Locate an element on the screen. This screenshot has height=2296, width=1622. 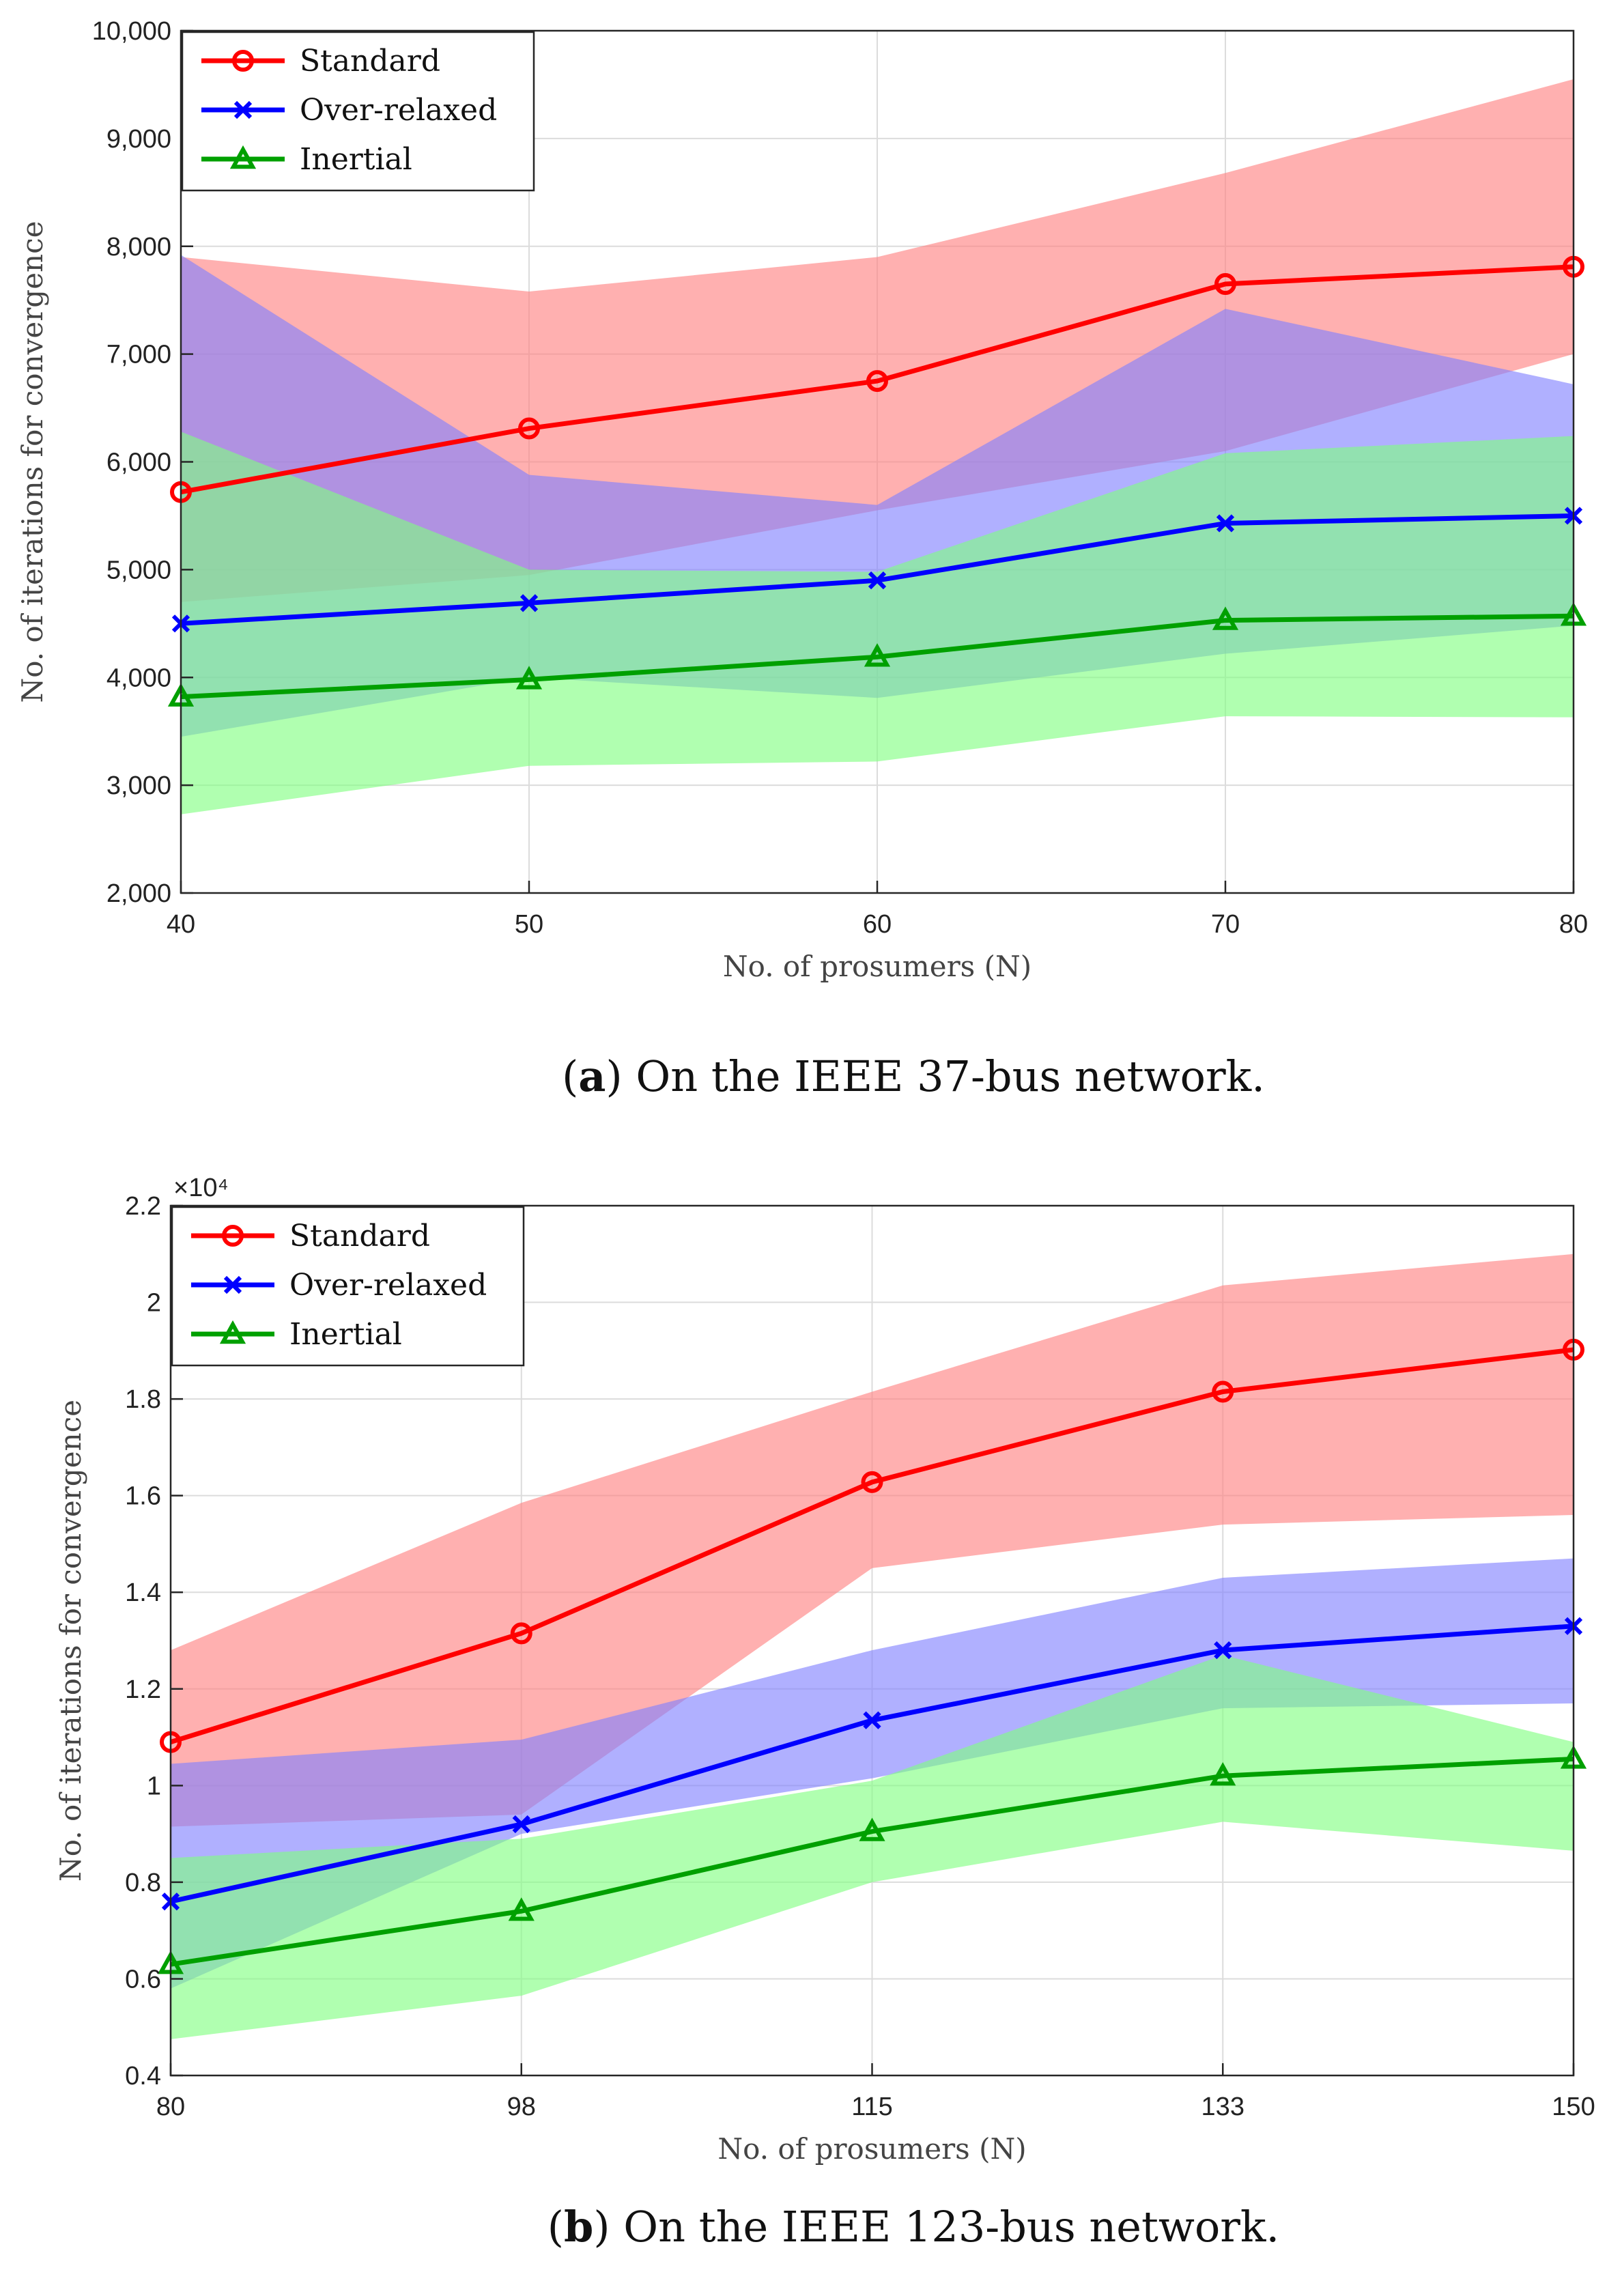
y-tick-label: 1 is located at coordinates (154, 1786).